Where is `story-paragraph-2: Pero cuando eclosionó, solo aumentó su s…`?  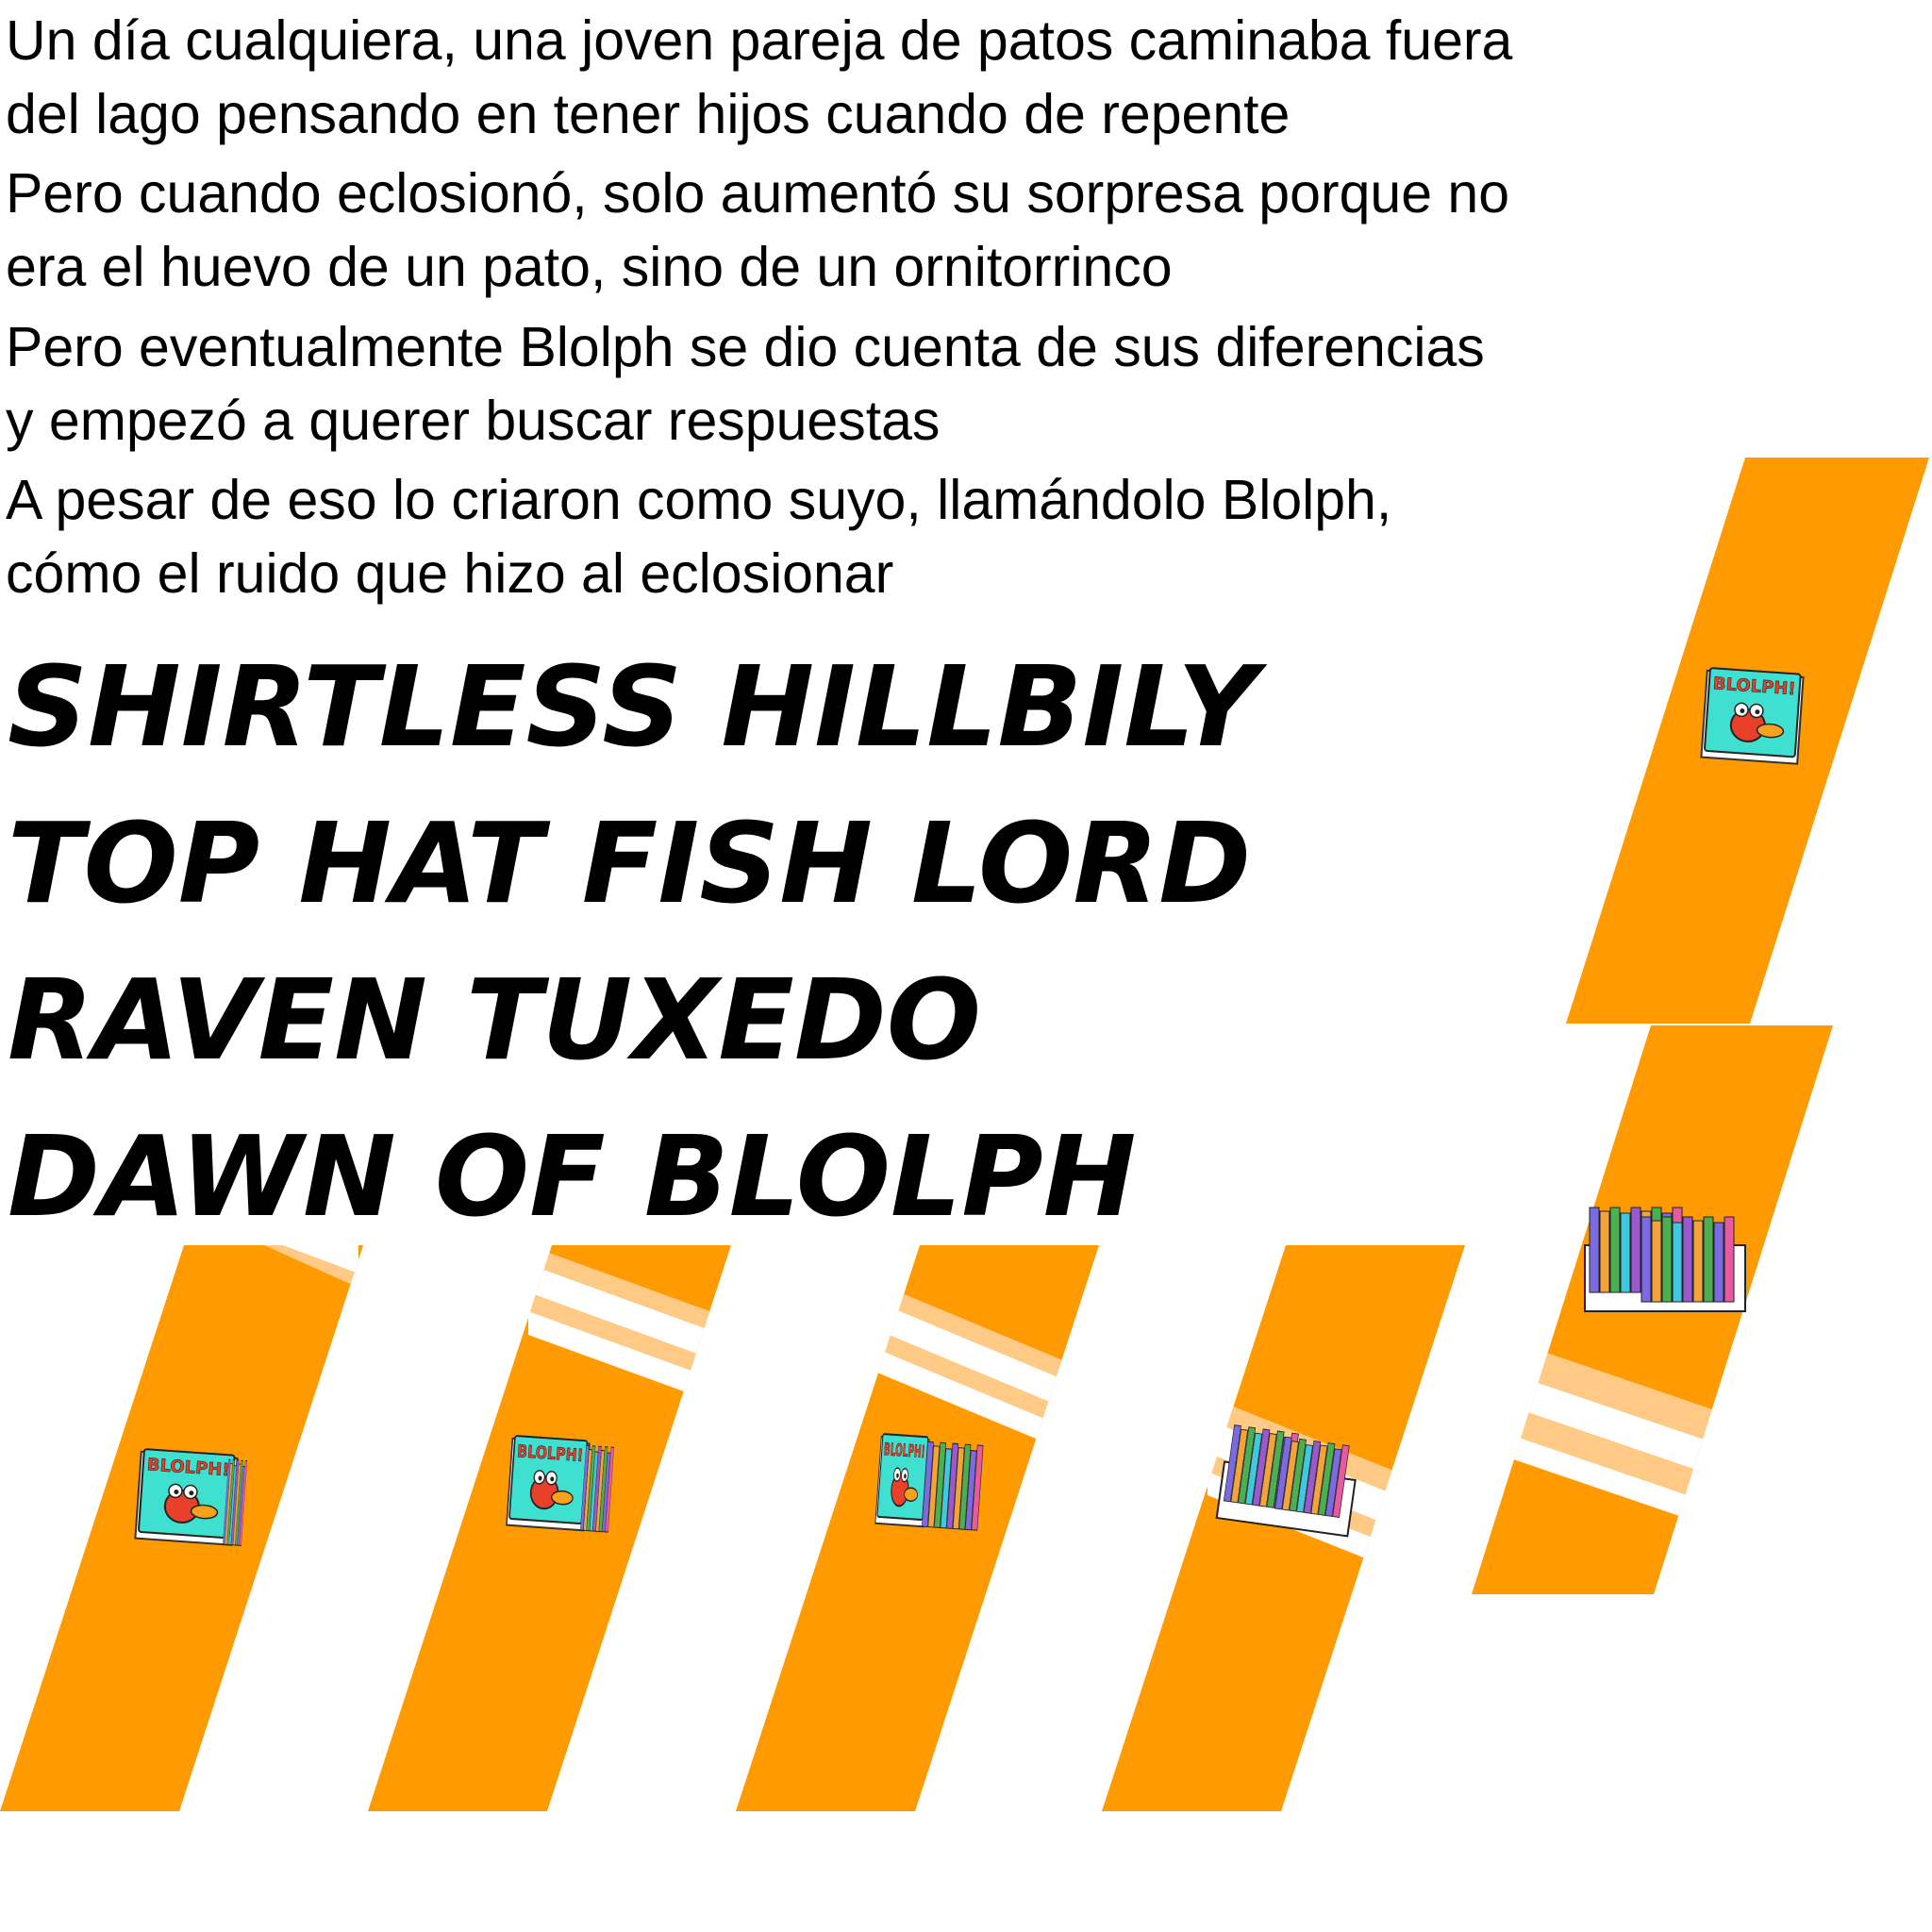
story-paragraph-2: Pero cuando eclosionó, solo aumentó su s… is located at coordinates (757, 231).